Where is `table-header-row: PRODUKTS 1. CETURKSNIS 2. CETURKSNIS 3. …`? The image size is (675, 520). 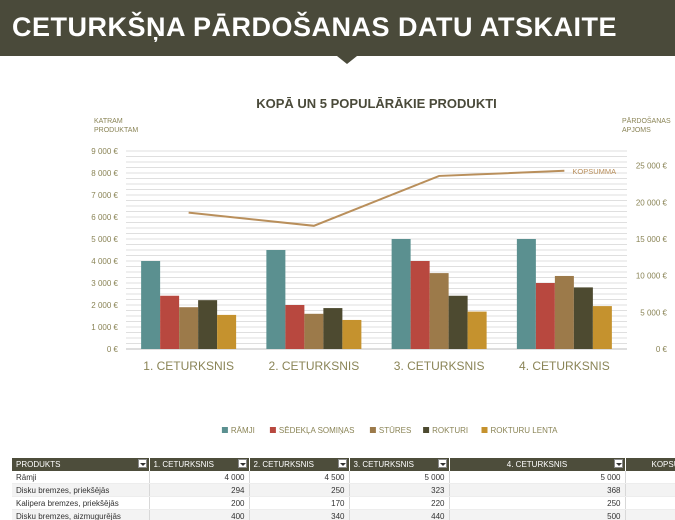 table-header-row: PRODUKTS 1. CETURKSNIS 2. CETURKSNIS 3. … is located at coordinates (343, 464).